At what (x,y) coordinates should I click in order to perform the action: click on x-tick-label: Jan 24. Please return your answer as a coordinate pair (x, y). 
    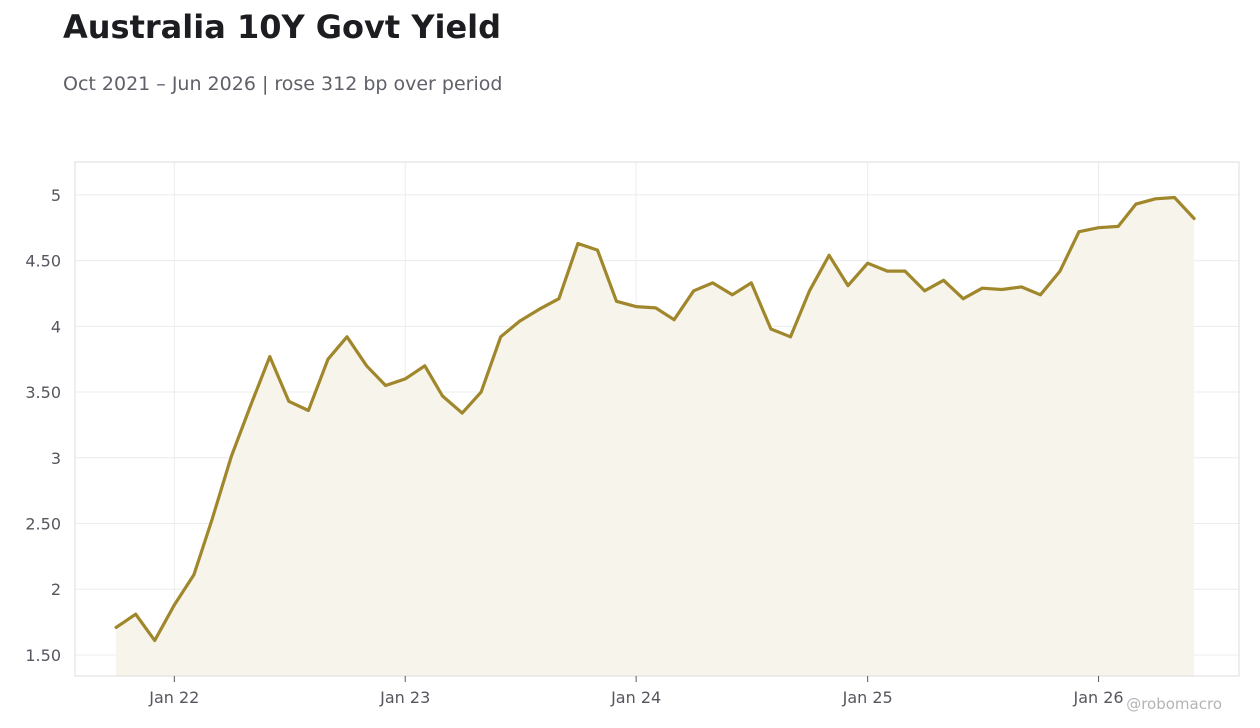
    Looking at the image, I should click on (635, 697).